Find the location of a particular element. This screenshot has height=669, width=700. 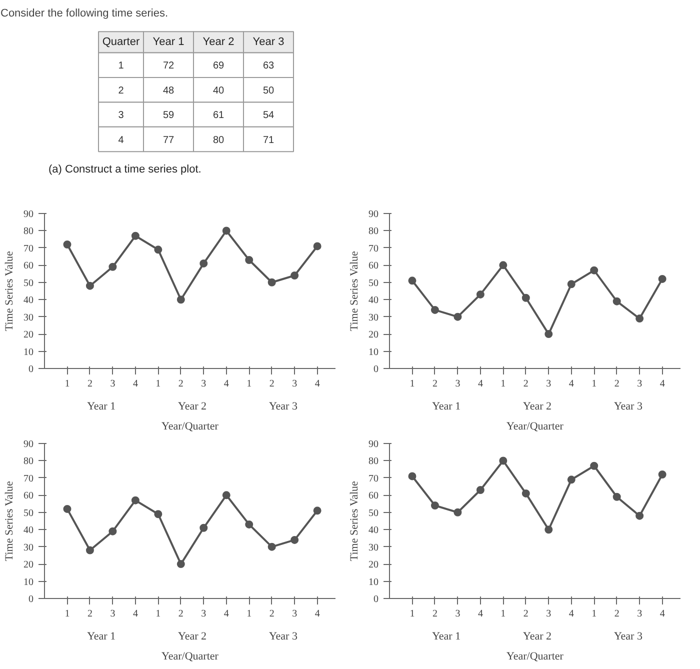

x-tick-label: Year 1 is located at coordinates (168, 42).